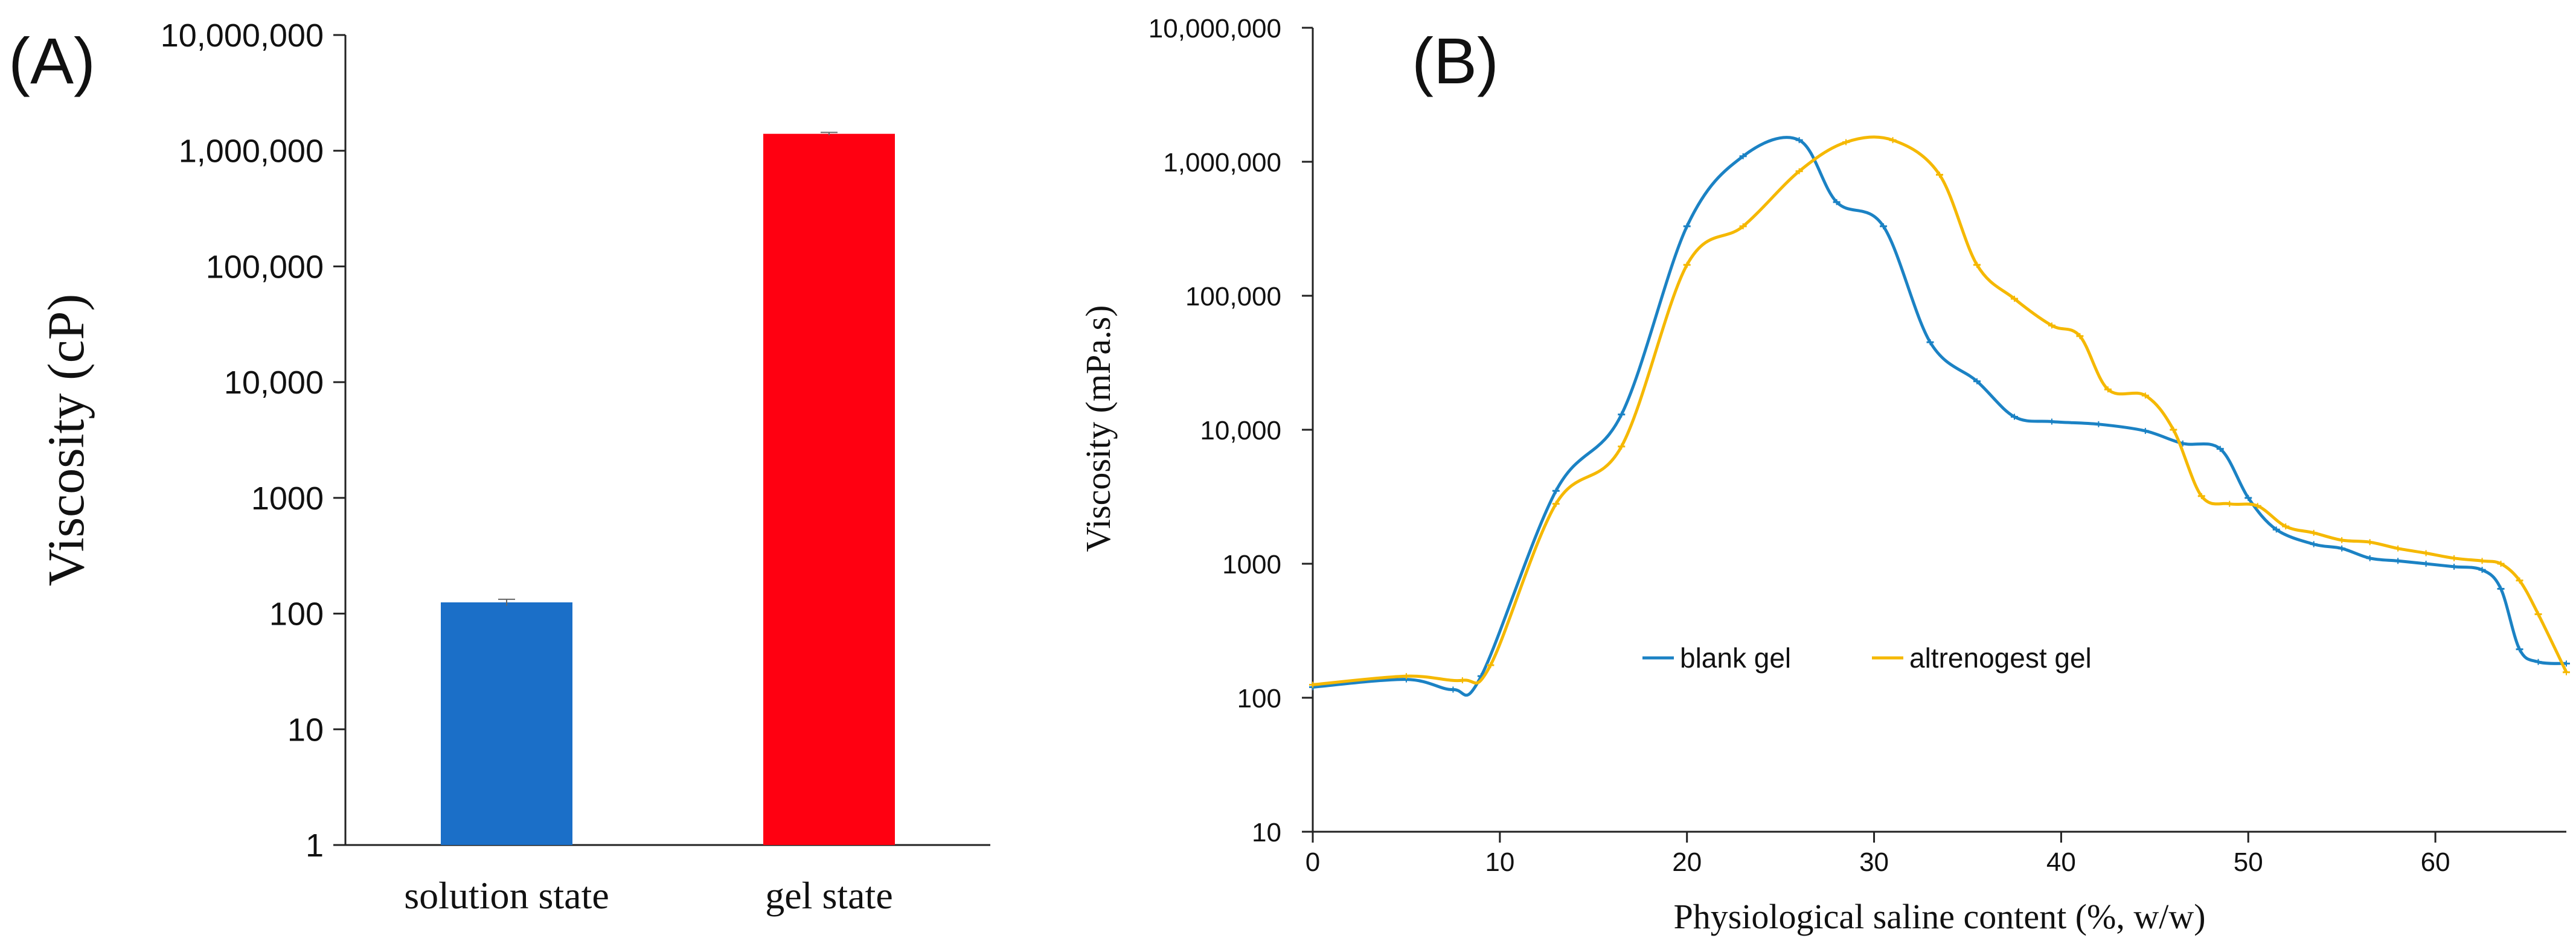 This screenshot has width=2576, height=944. Describe the element at coordinates (2435, 862) in the screenshot. I see `x-tick-label: 60` at that location.